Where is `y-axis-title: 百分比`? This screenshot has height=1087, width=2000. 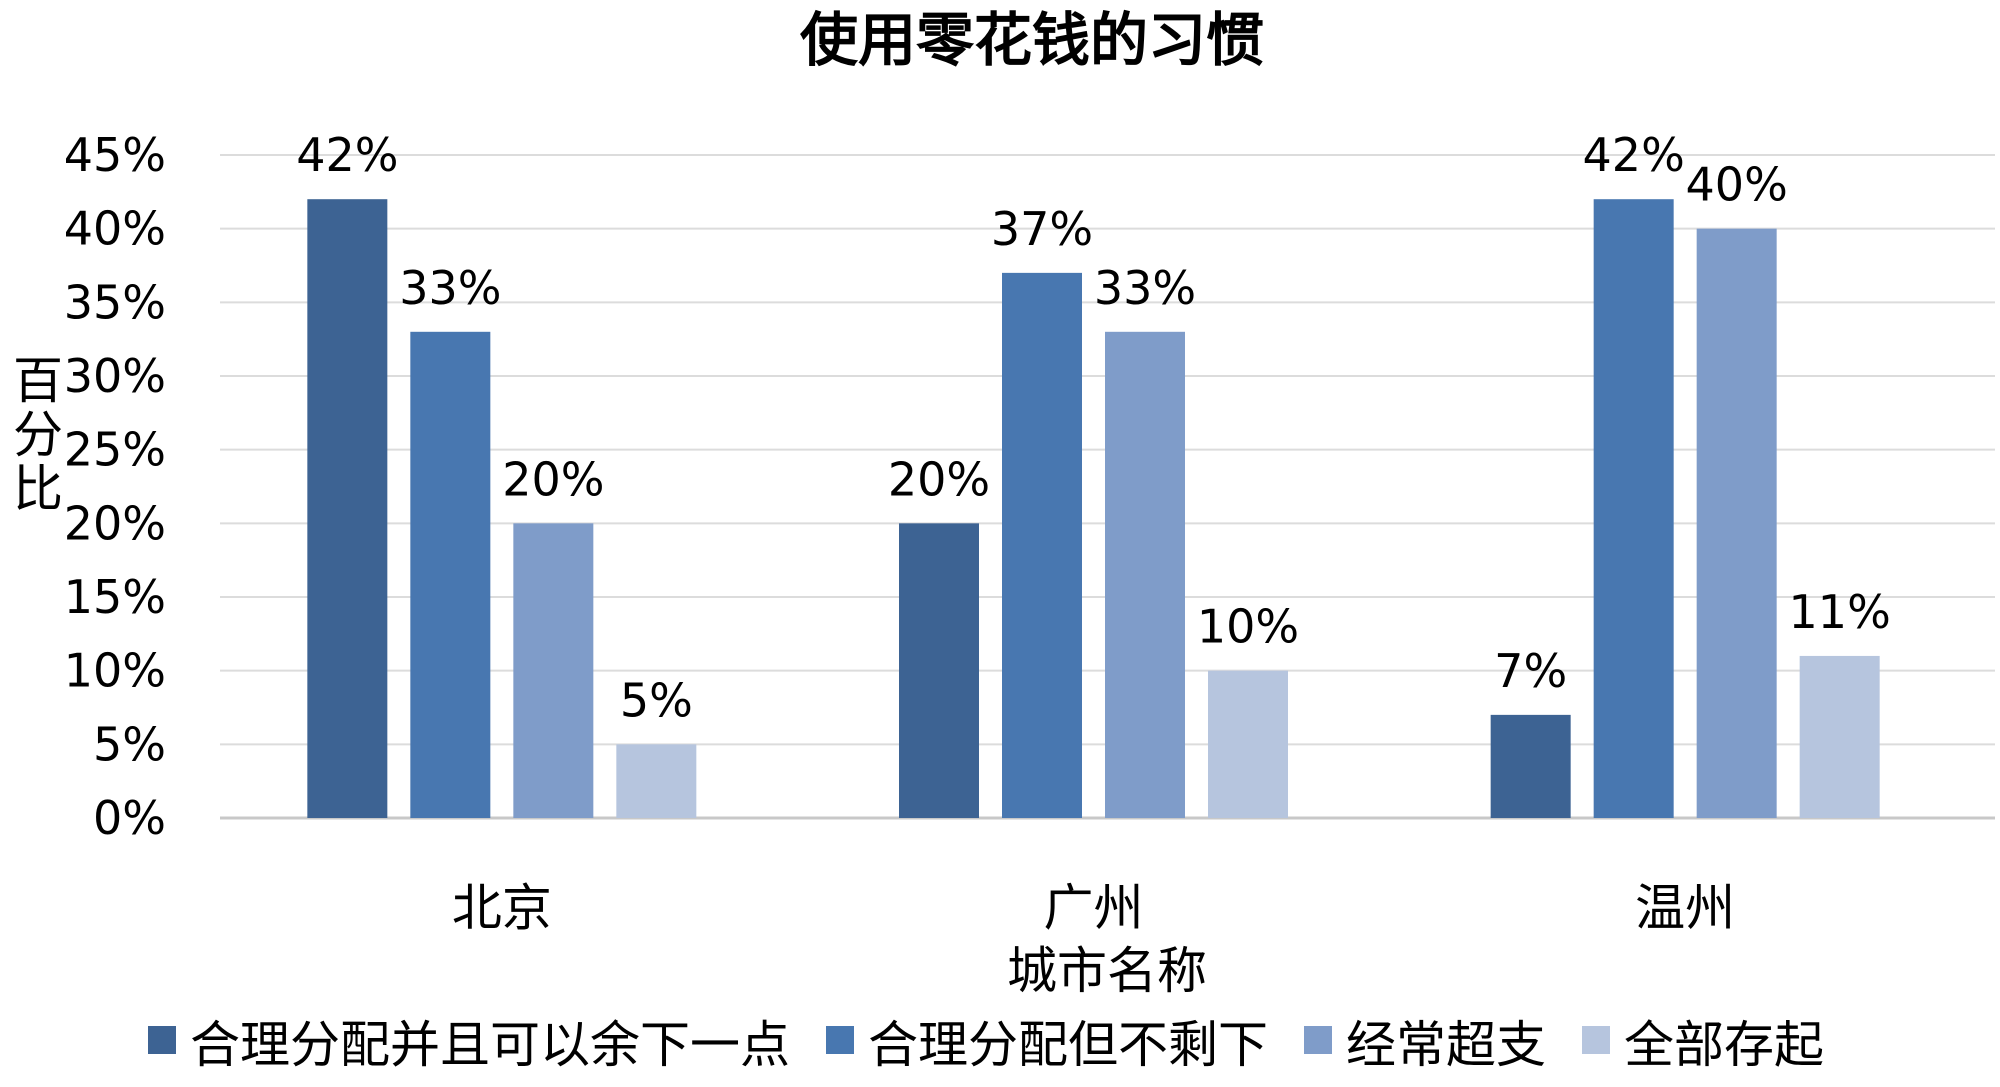
y-axis-title: 百分比 is located at coordinates (38, 435).